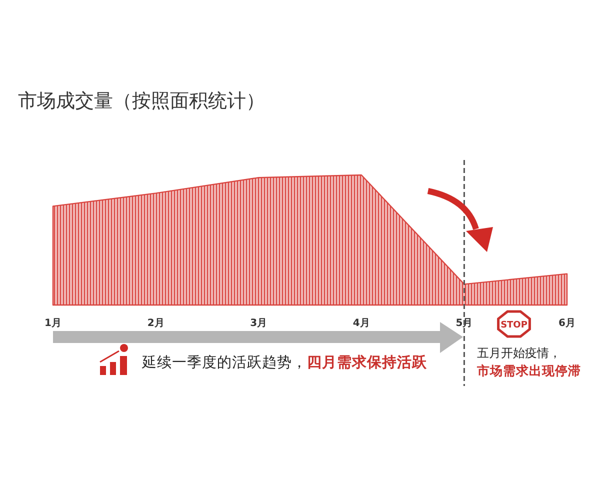 The image size is (600, 480). I want to click on x-tick-label: 3月, so click(259, 323).